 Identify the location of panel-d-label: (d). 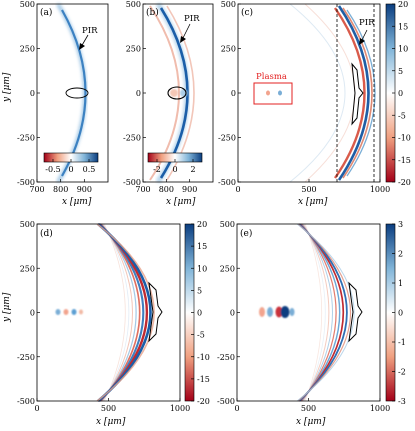
(46, 233).